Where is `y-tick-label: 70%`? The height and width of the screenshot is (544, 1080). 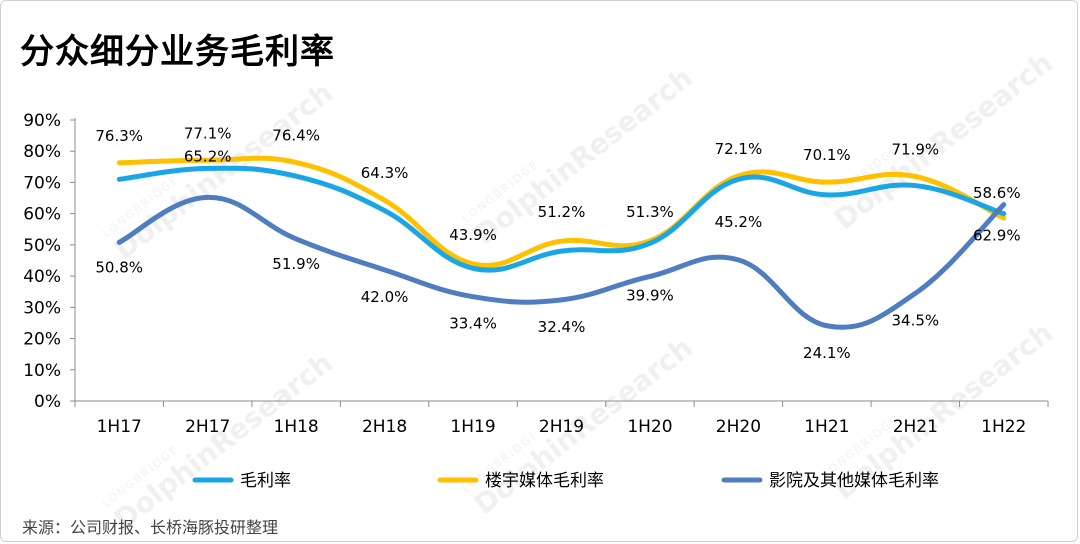 y-tick-label: 70% is located at coordinates (42, 183).